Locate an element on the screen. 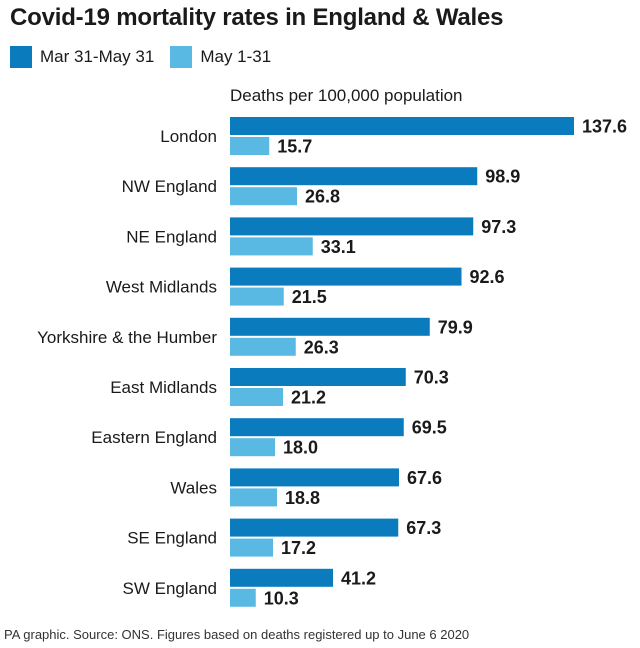 The height and width of the screenshot is (648, 640). value-label-west-midlands-series-2: 21.5 is located at coordinates (309, 297).